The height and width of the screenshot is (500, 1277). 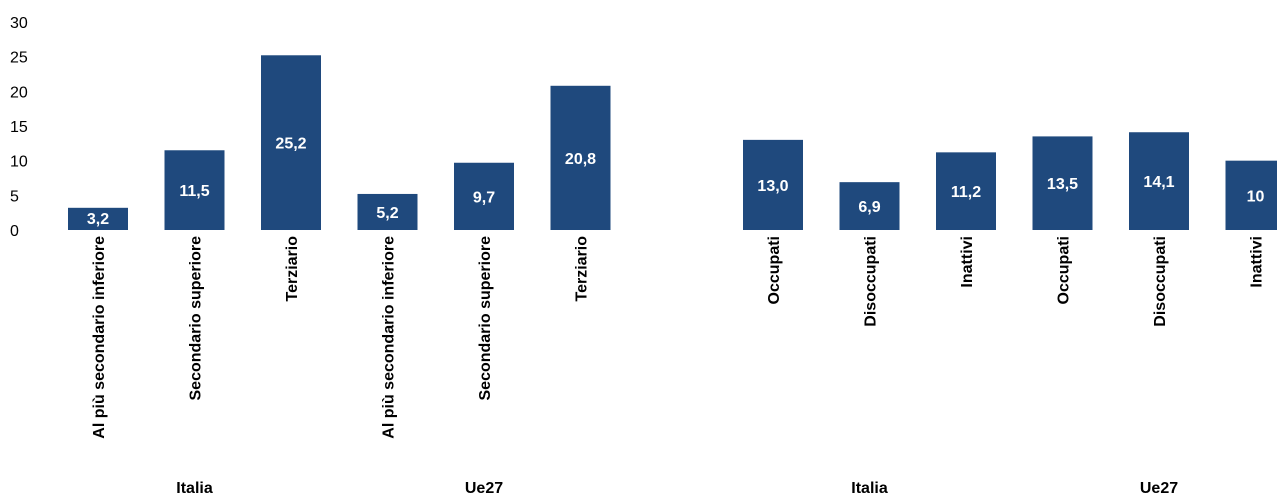 I want to click on y-tick-label: 15, so click(x=19, y=127).